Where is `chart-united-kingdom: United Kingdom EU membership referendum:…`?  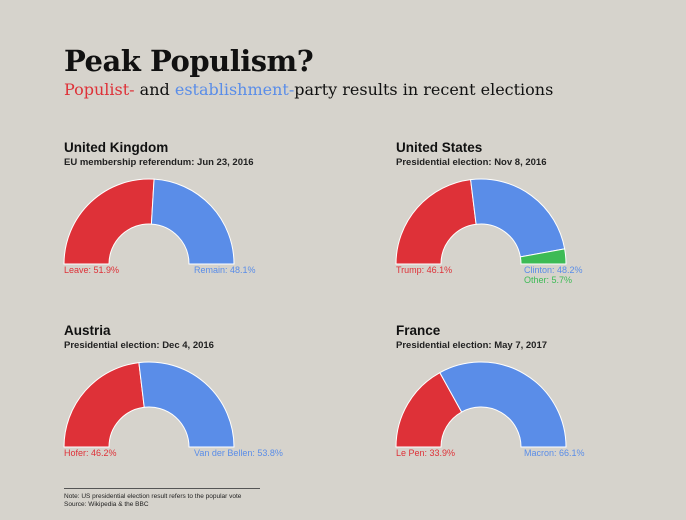 chart-united-kingdom: United Kingdom EU membership referendum:… is located at coordinates (193, 215).